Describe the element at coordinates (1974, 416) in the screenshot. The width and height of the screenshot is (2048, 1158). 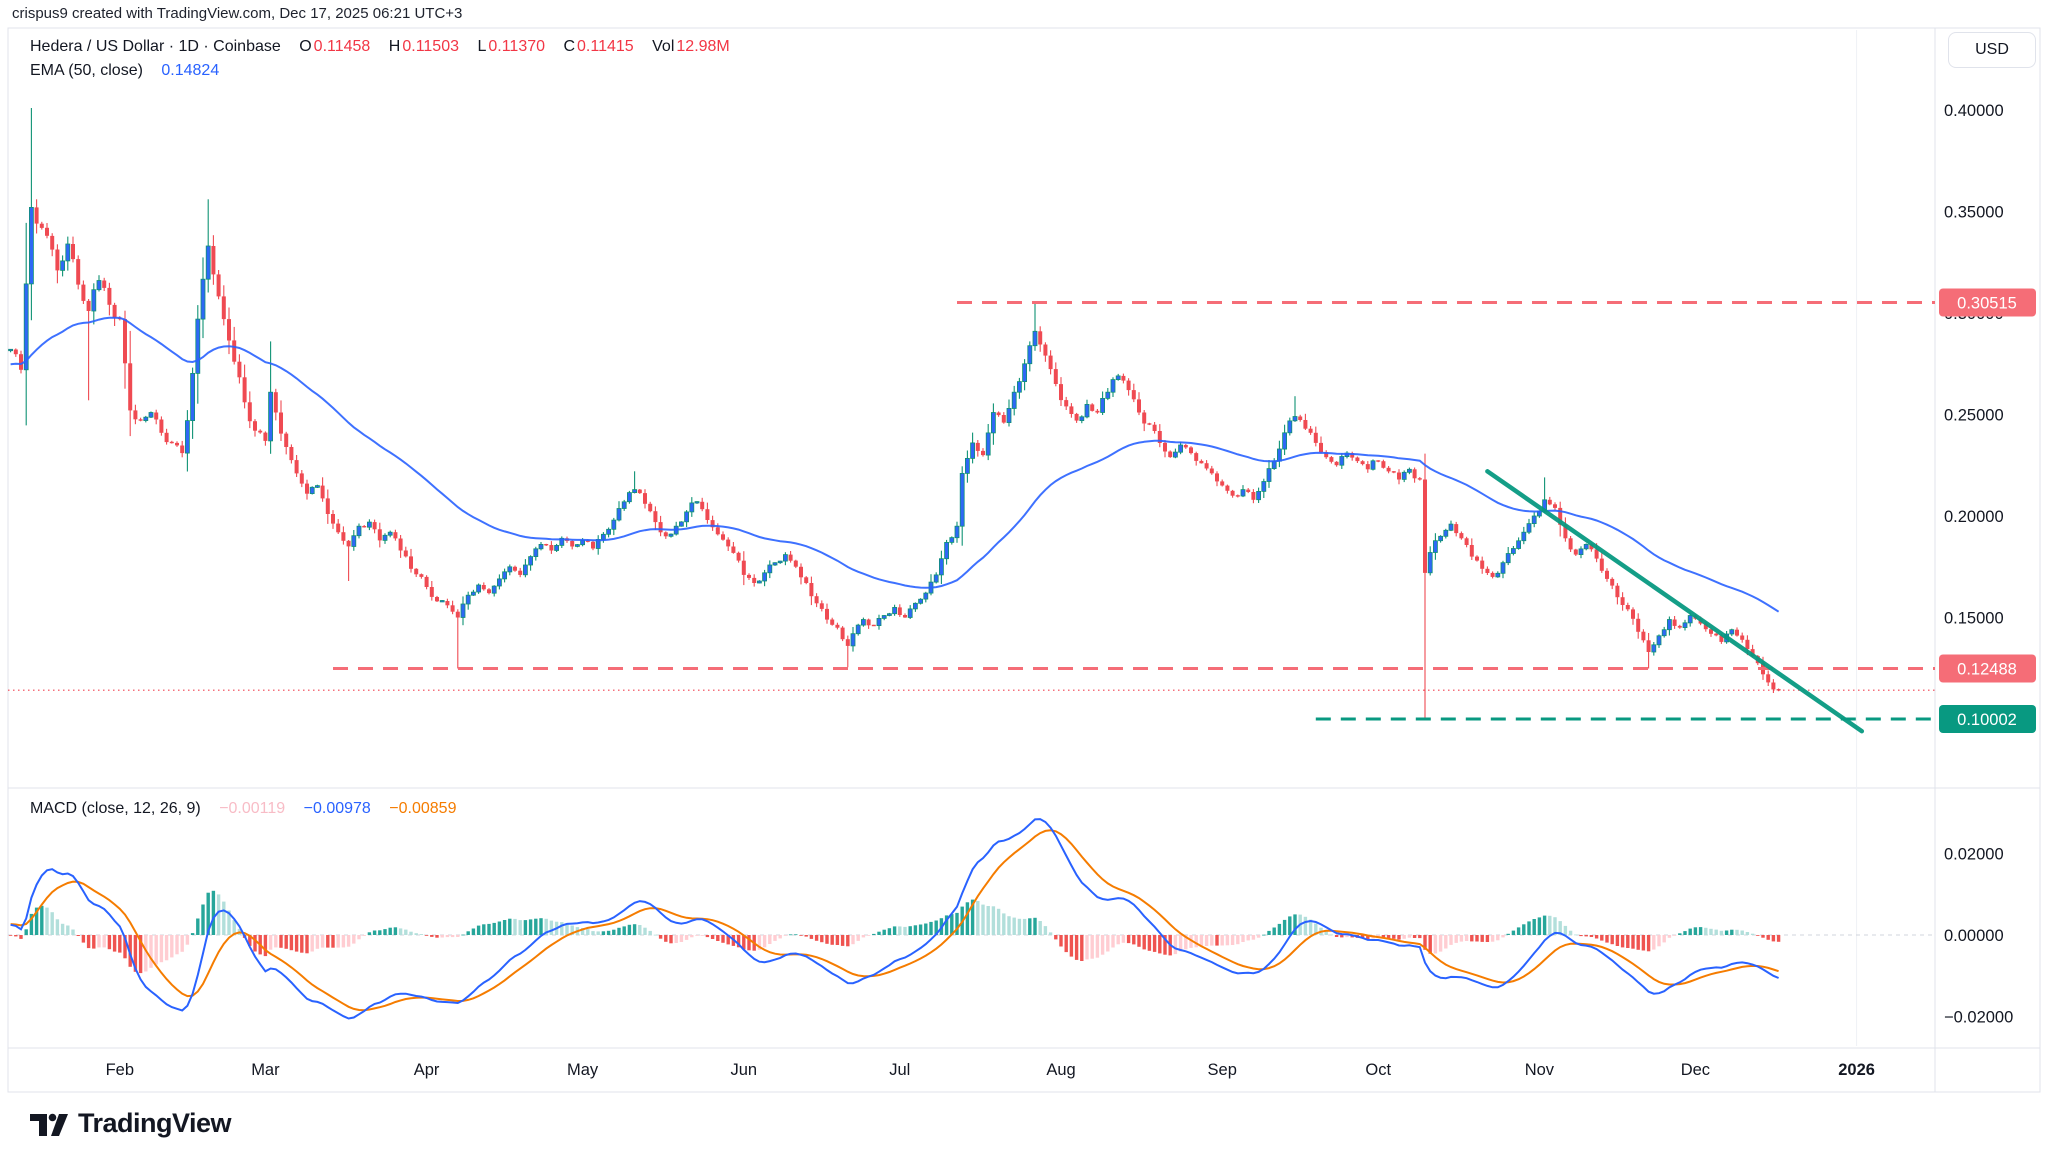
I see `svg-text: 0.25000` at that location.